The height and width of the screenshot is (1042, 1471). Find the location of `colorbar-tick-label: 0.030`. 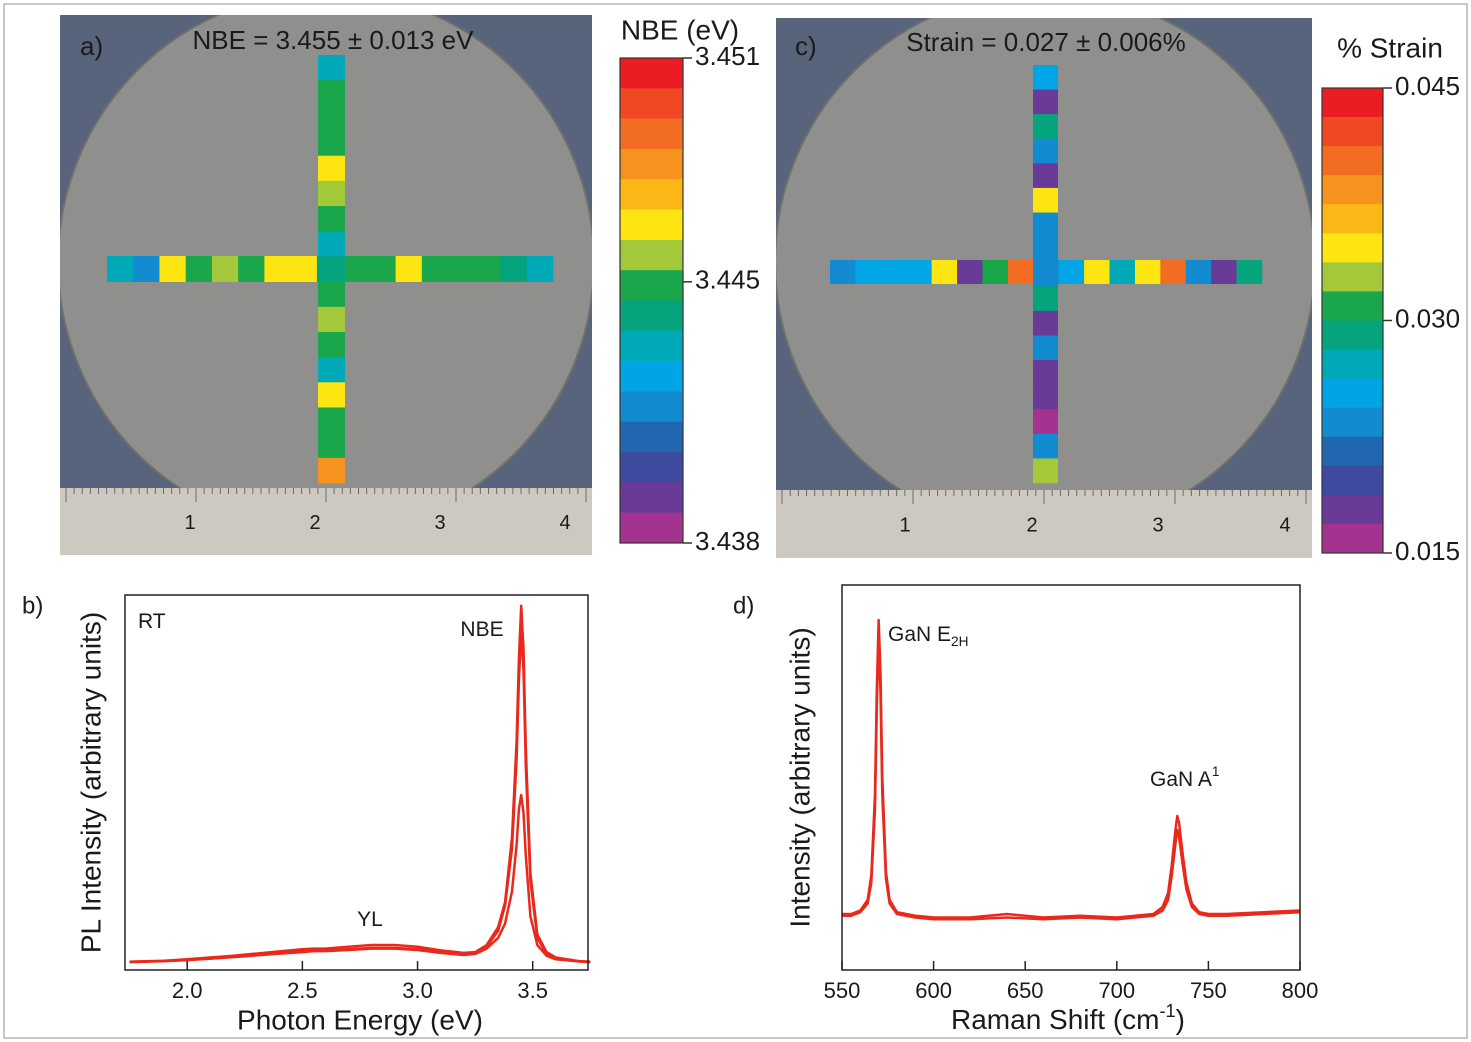

colorbar-tick-label: 0.030 is located at coordinates (1427, 318).